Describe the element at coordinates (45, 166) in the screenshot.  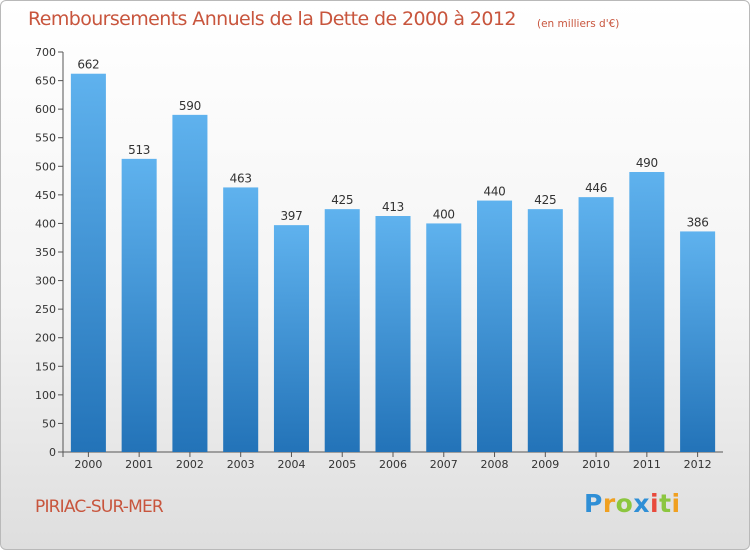
I see `y-tick-label: 500` at that location.